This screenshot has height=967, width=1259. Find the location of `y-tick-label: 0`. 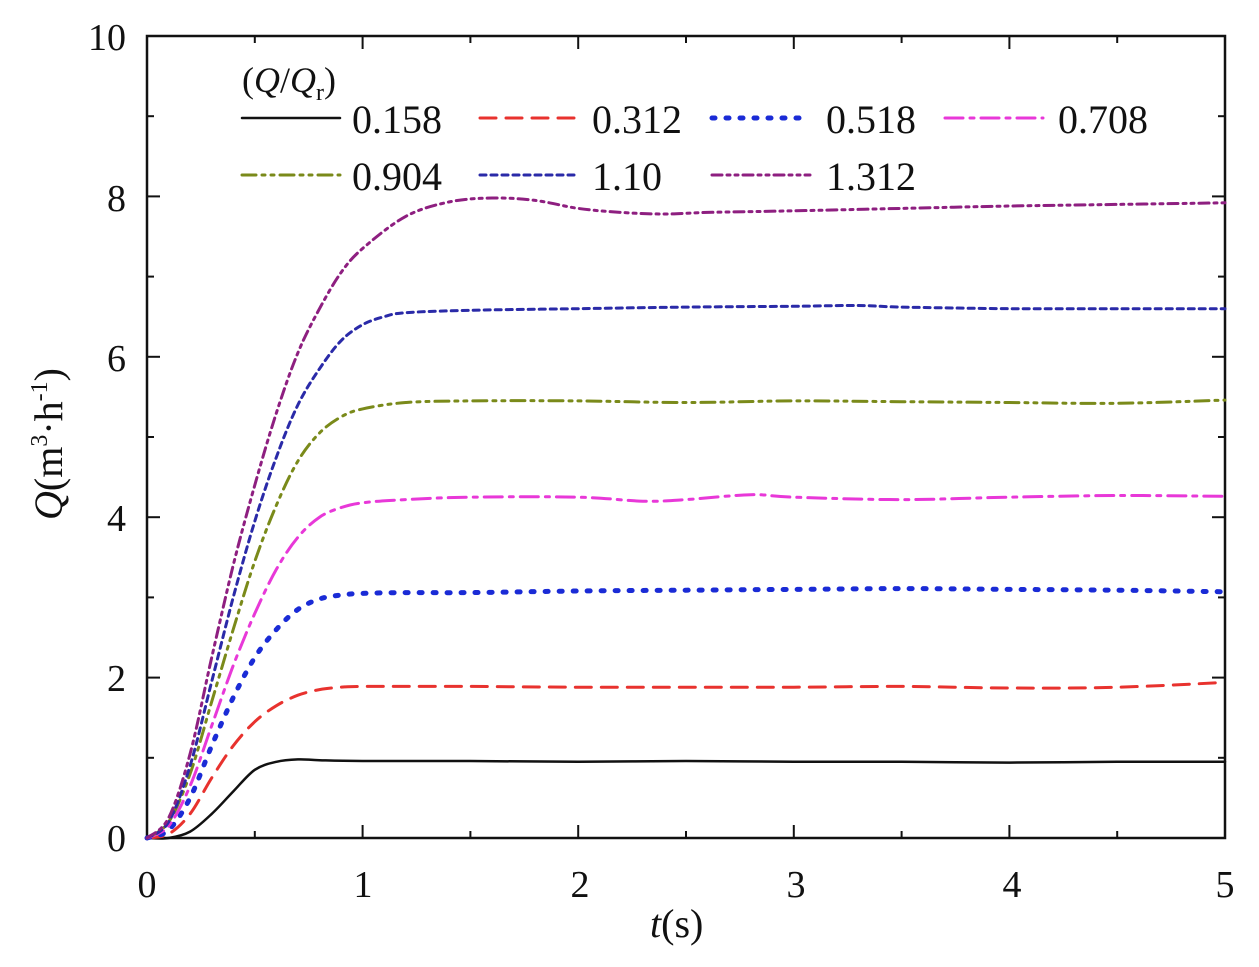

y-tick-label: 0 is located at coordinates (116, 839).